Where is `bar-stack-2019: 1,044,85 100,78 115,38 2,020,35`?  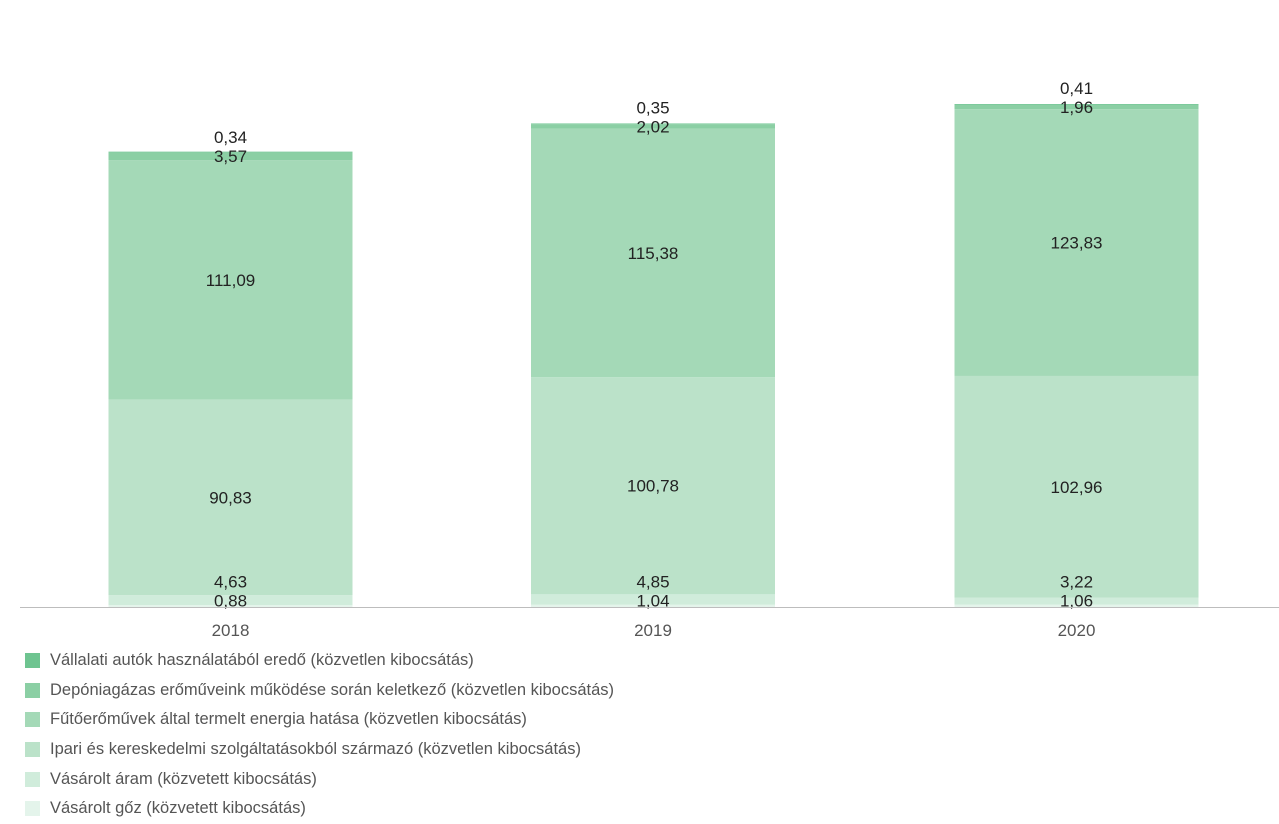
bar-stack-2019: 1,044,85 100,78 115,38 2,020,35 is located at coordinates (653, 354).